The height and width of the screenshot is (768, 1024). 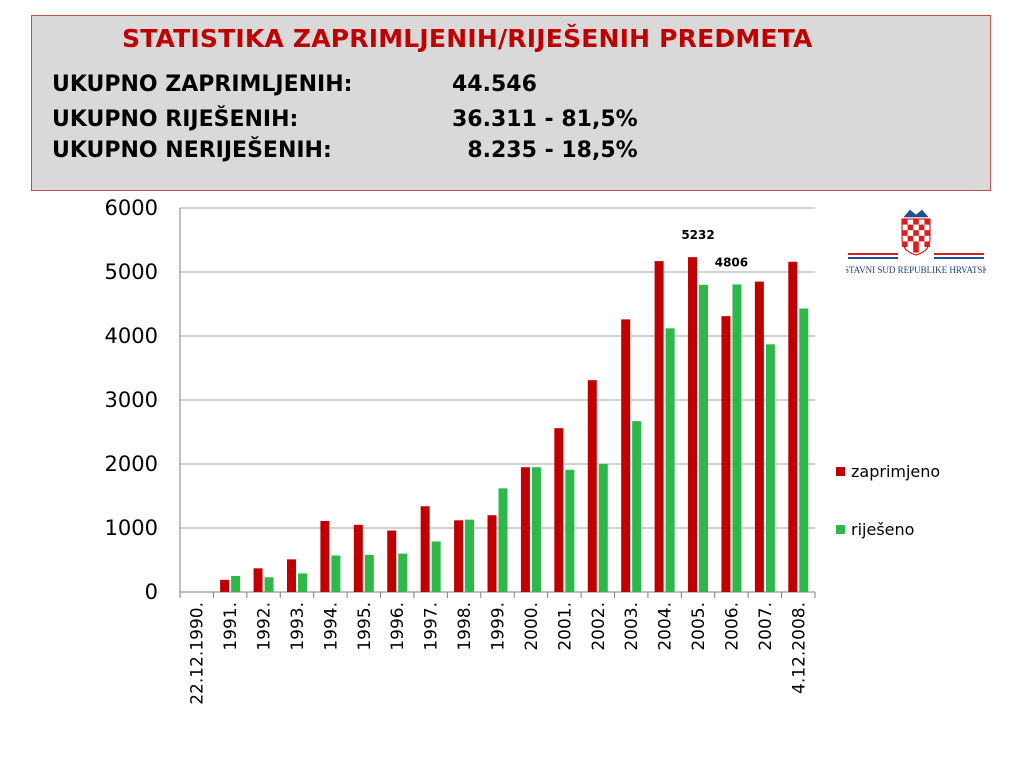 What do you see at coordinates (732, 626) in the screenshot?
I see `x-tick-label: 2006.` at bounding box center [732, 626].